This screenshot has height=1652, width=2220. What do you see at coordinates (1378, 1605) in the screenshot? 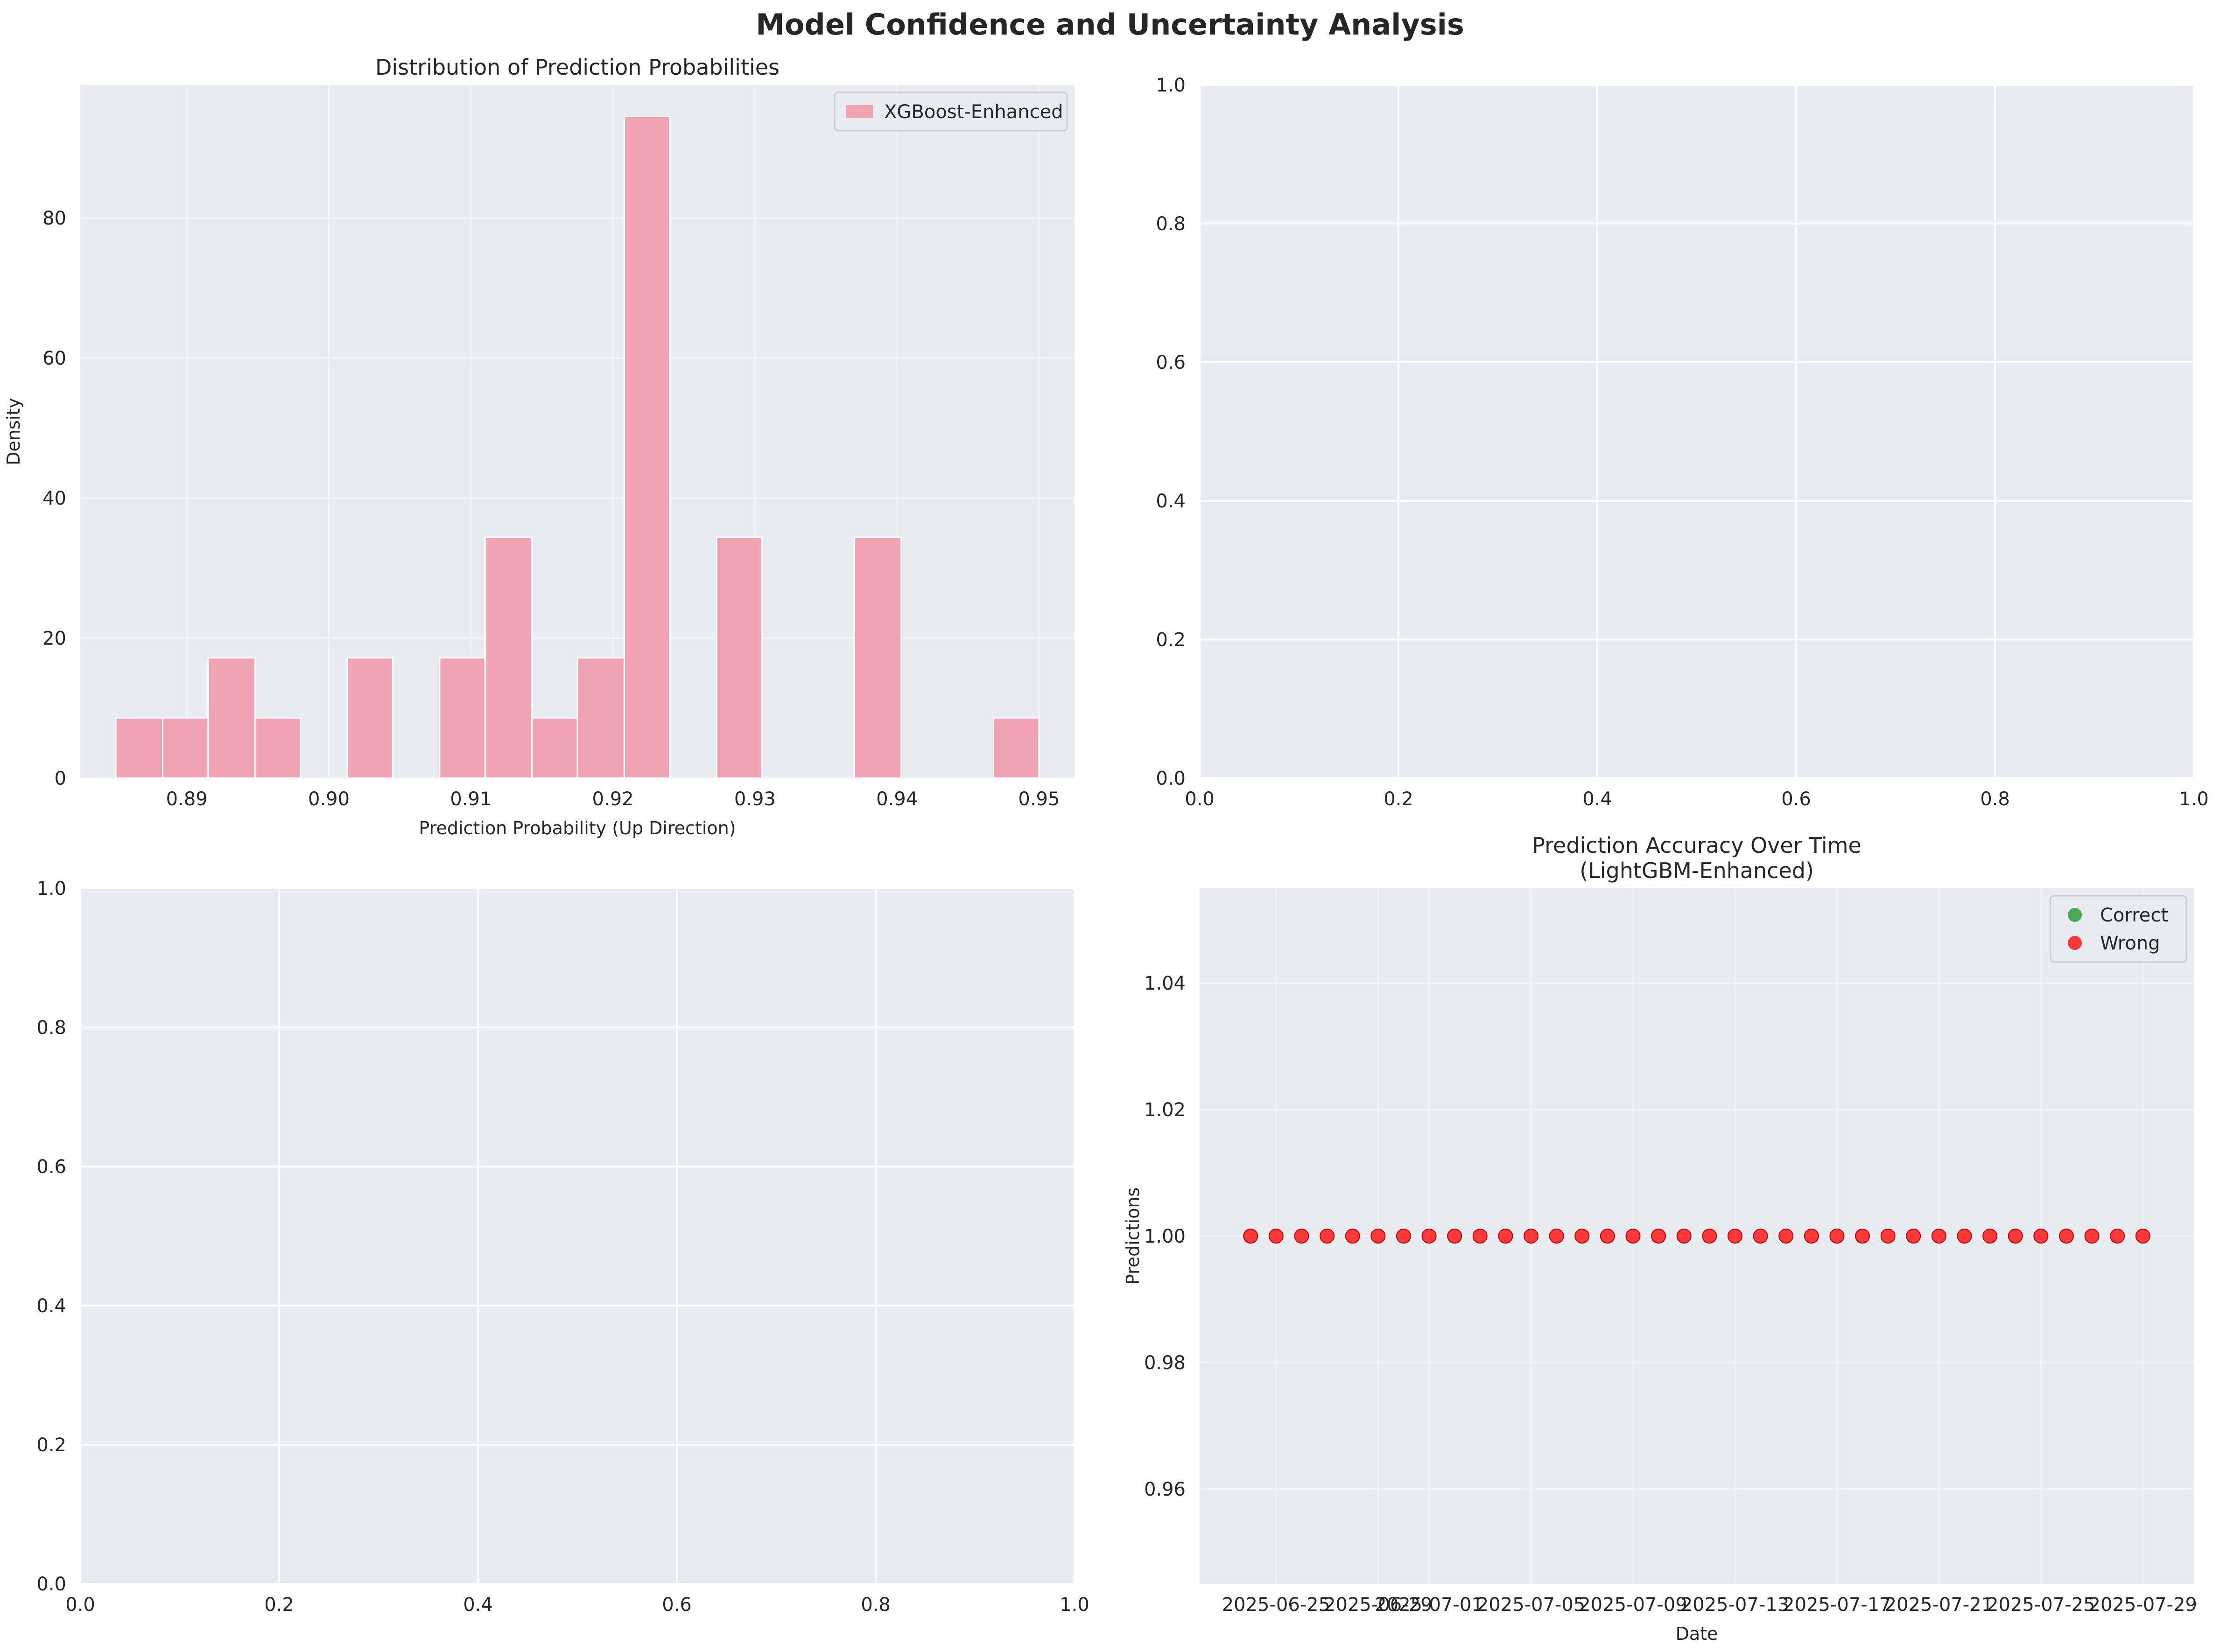
I see `x-tick-label: 2025-06-29` at bounding box center [1378, 1605].